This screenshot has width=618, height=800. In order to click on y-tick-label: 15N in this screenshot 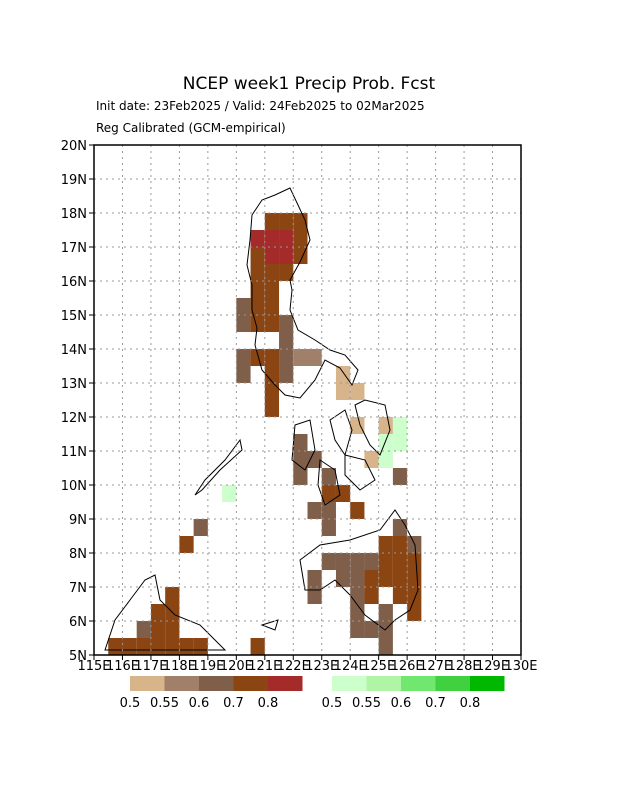, I will do `click(74, 316)`.